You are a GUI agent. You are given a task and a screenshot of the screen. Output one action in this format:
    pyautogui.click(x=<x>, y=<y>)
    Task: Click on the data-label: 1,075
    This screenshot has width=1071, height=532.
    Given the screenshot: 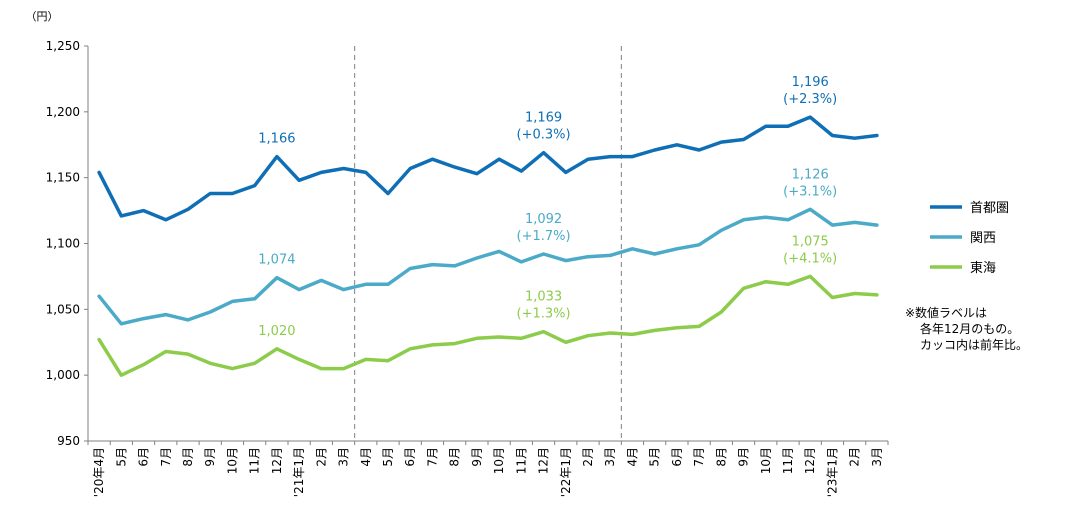 What is the action you would take?
    pyautogui.click(x=810, y=241)
    